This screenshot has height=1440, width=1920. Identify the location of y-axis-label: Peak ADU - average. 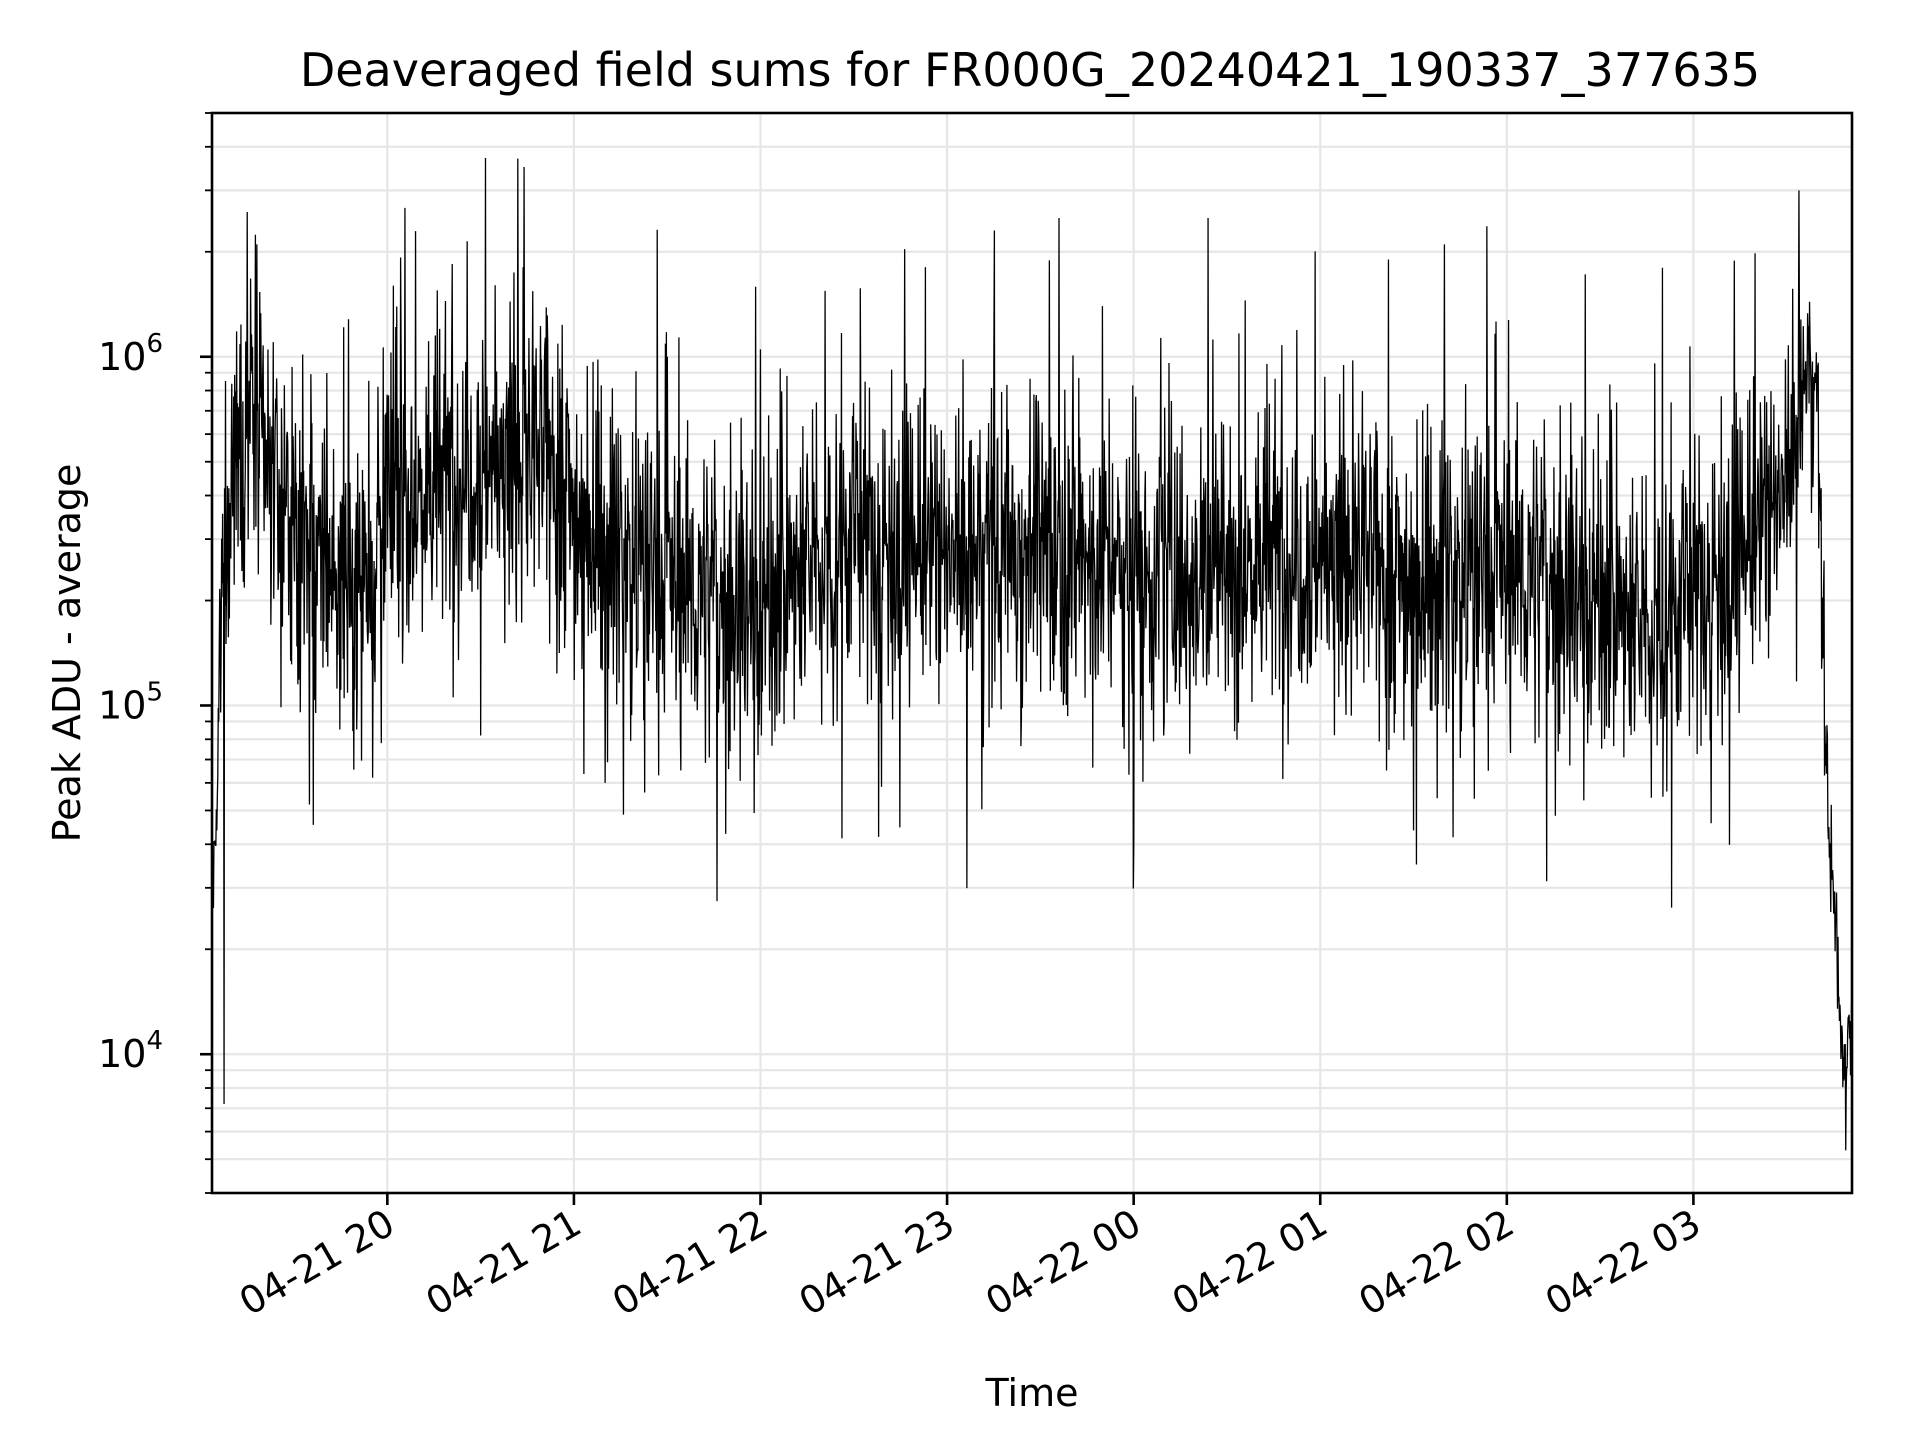
(67, 653).